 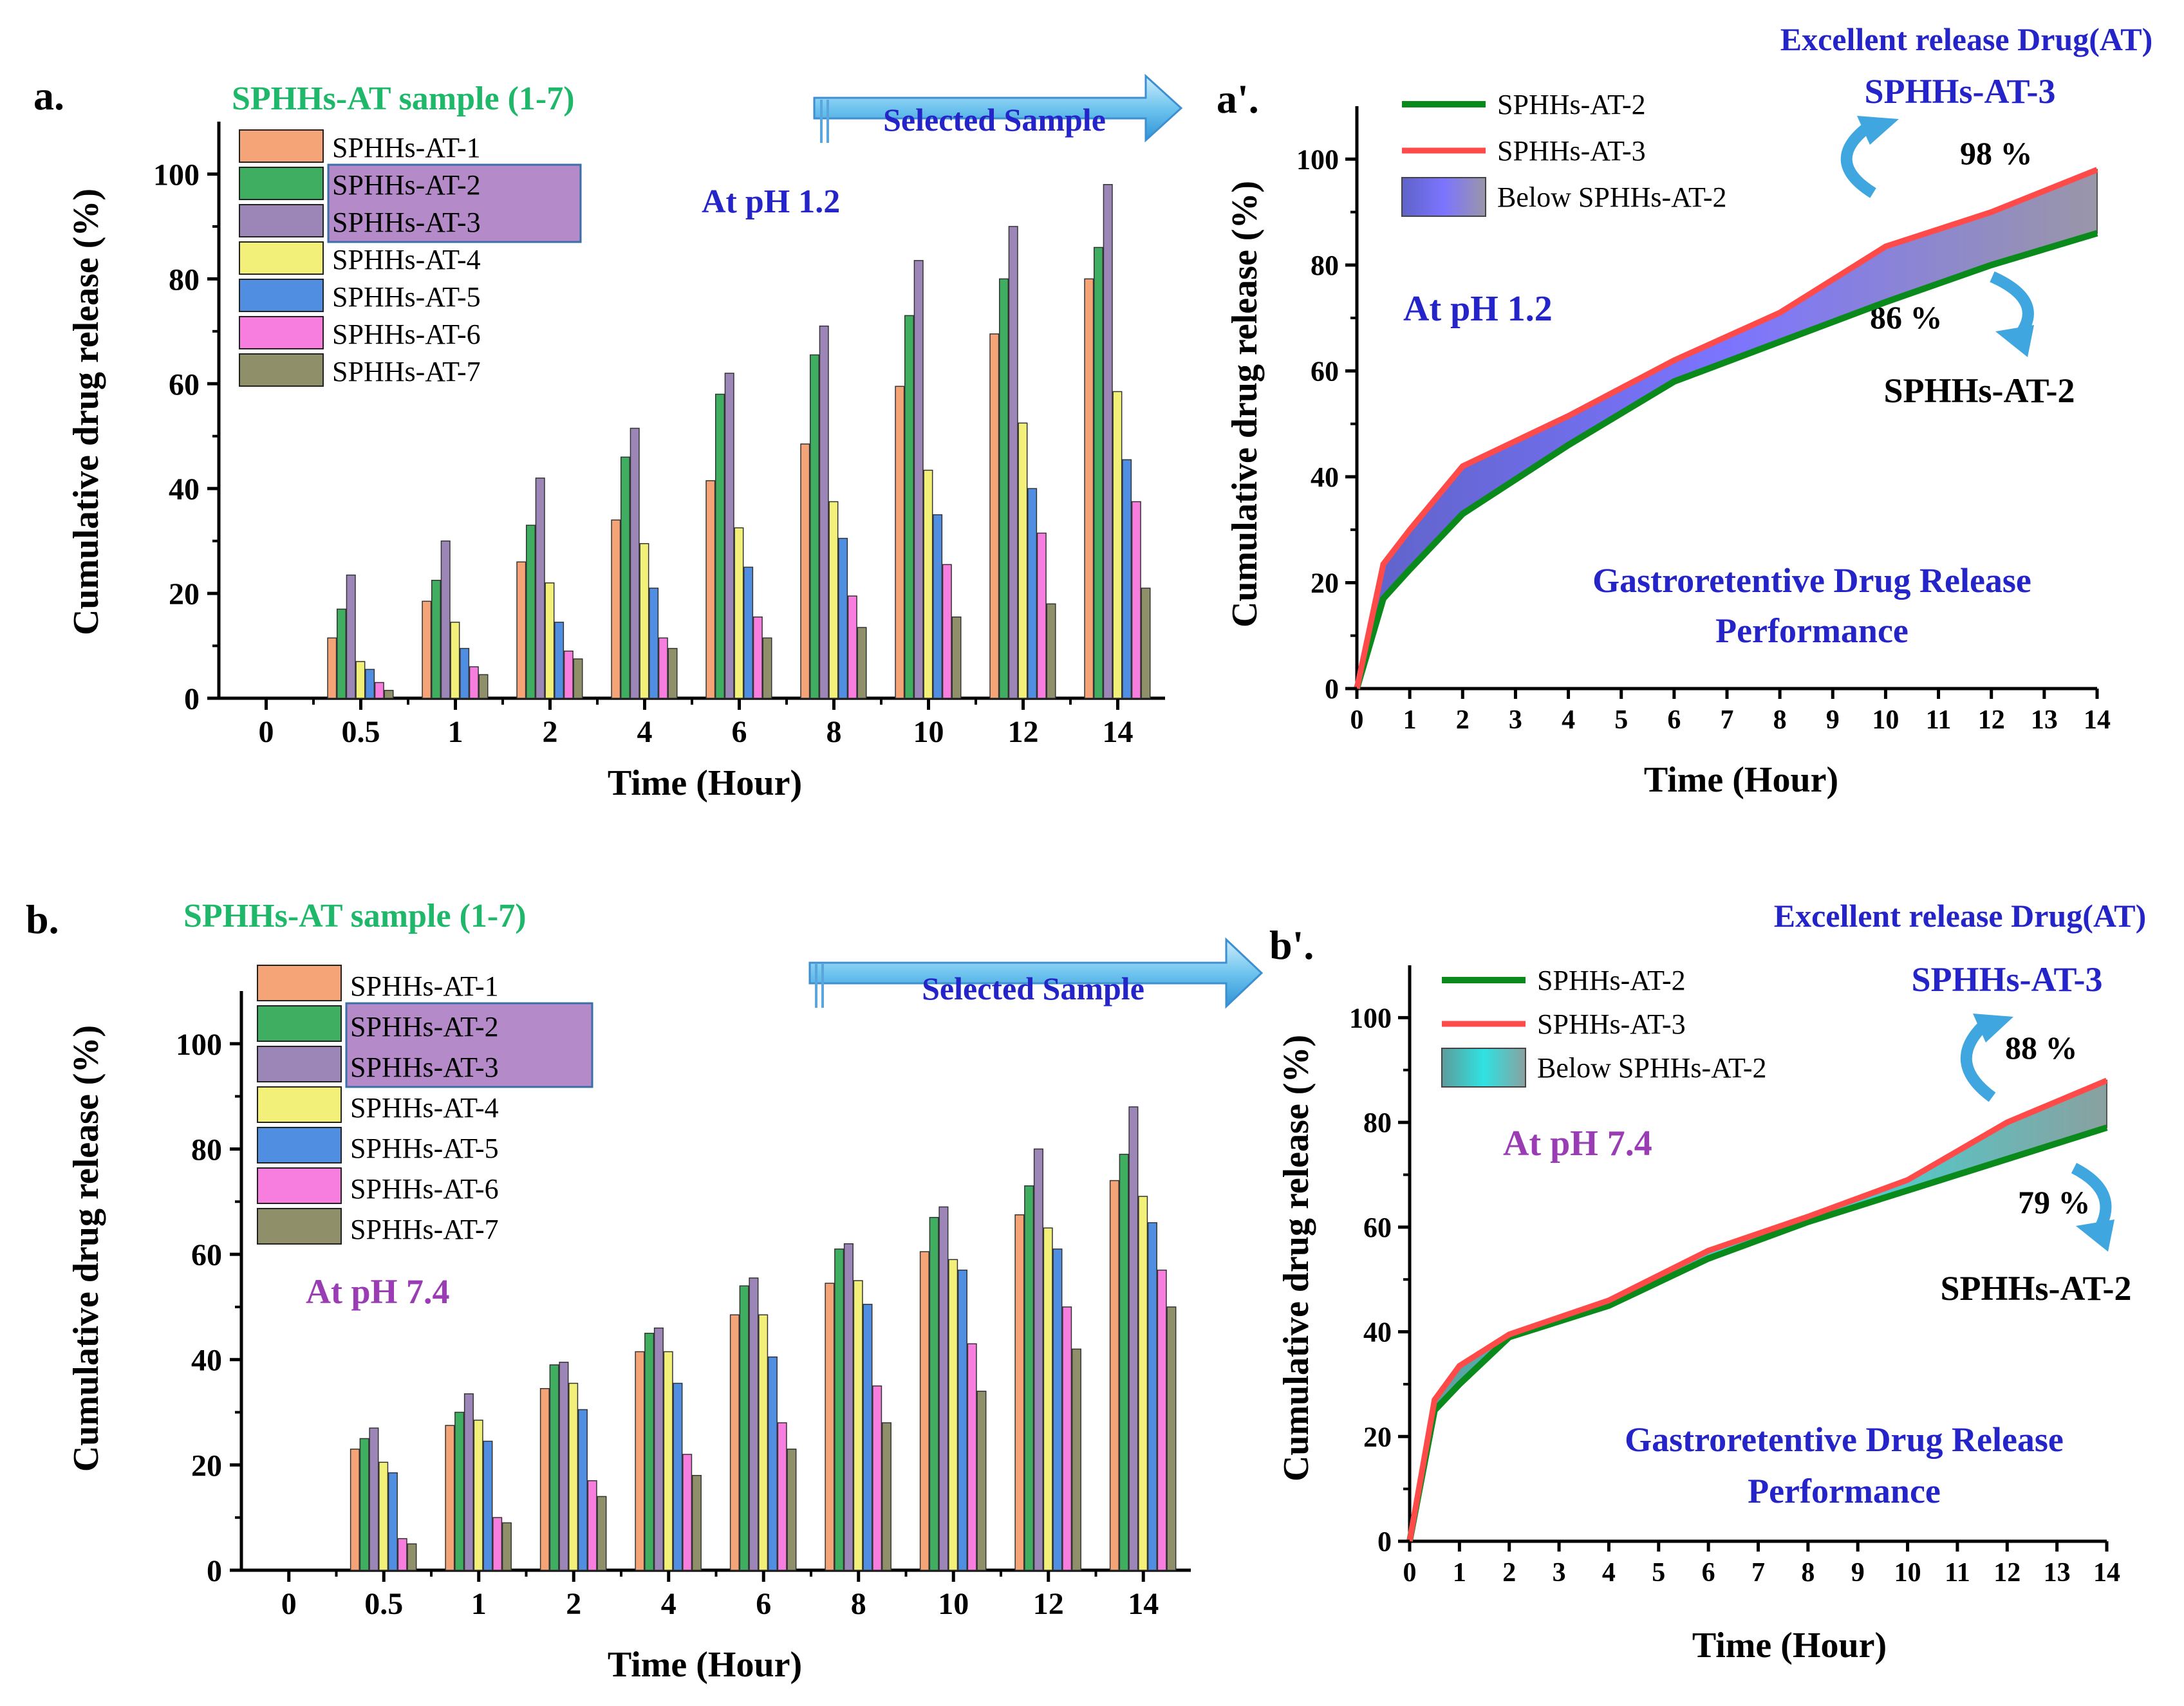 What do you see at coordinates (1957, 1573) in the screenshot?
I see `x-tick-label: 11` at bounding box center [1957, 1573].